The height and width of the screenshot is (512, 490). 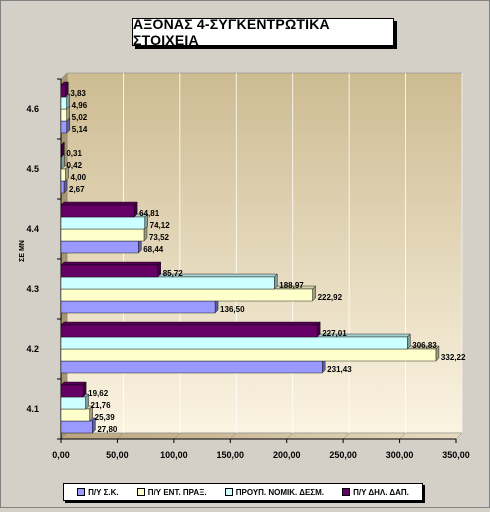 I want to click on x-tick-label: 0,00, so click(x=61, y=455).